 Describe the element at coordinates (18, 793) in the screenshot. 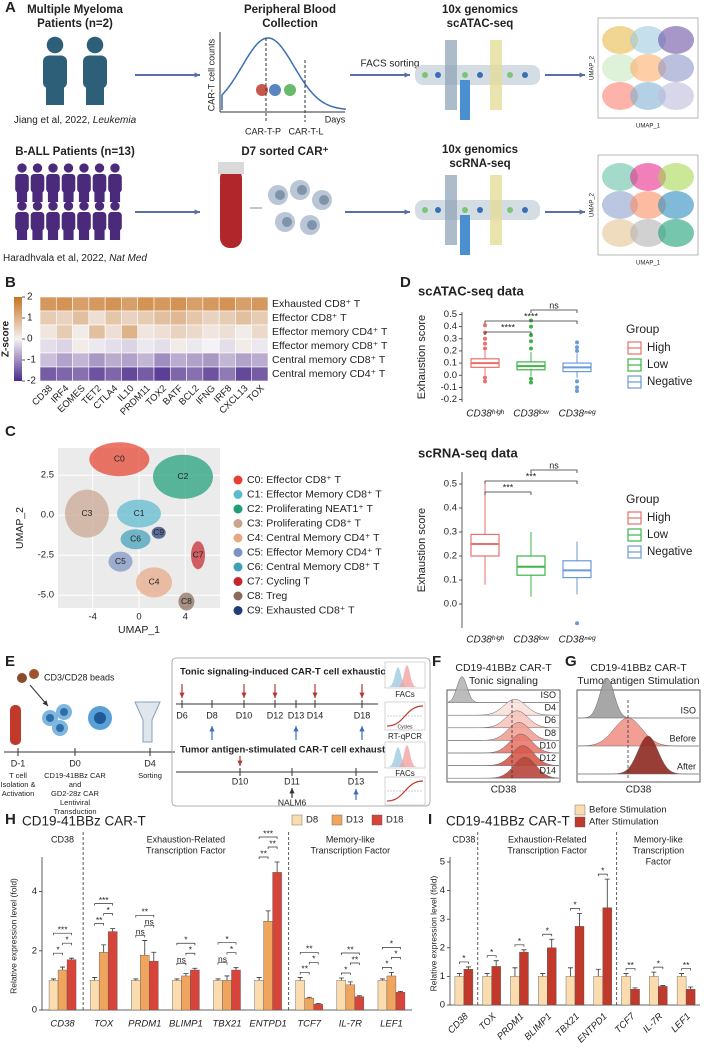

I see `step-label: Activation` at that location.